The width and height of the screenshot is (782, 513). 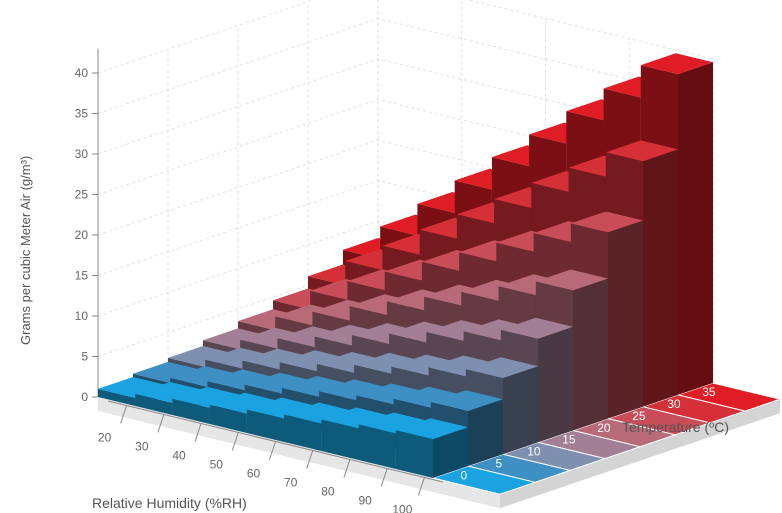 I want to click on temperature-label: 35, so click(x=709, y=392).